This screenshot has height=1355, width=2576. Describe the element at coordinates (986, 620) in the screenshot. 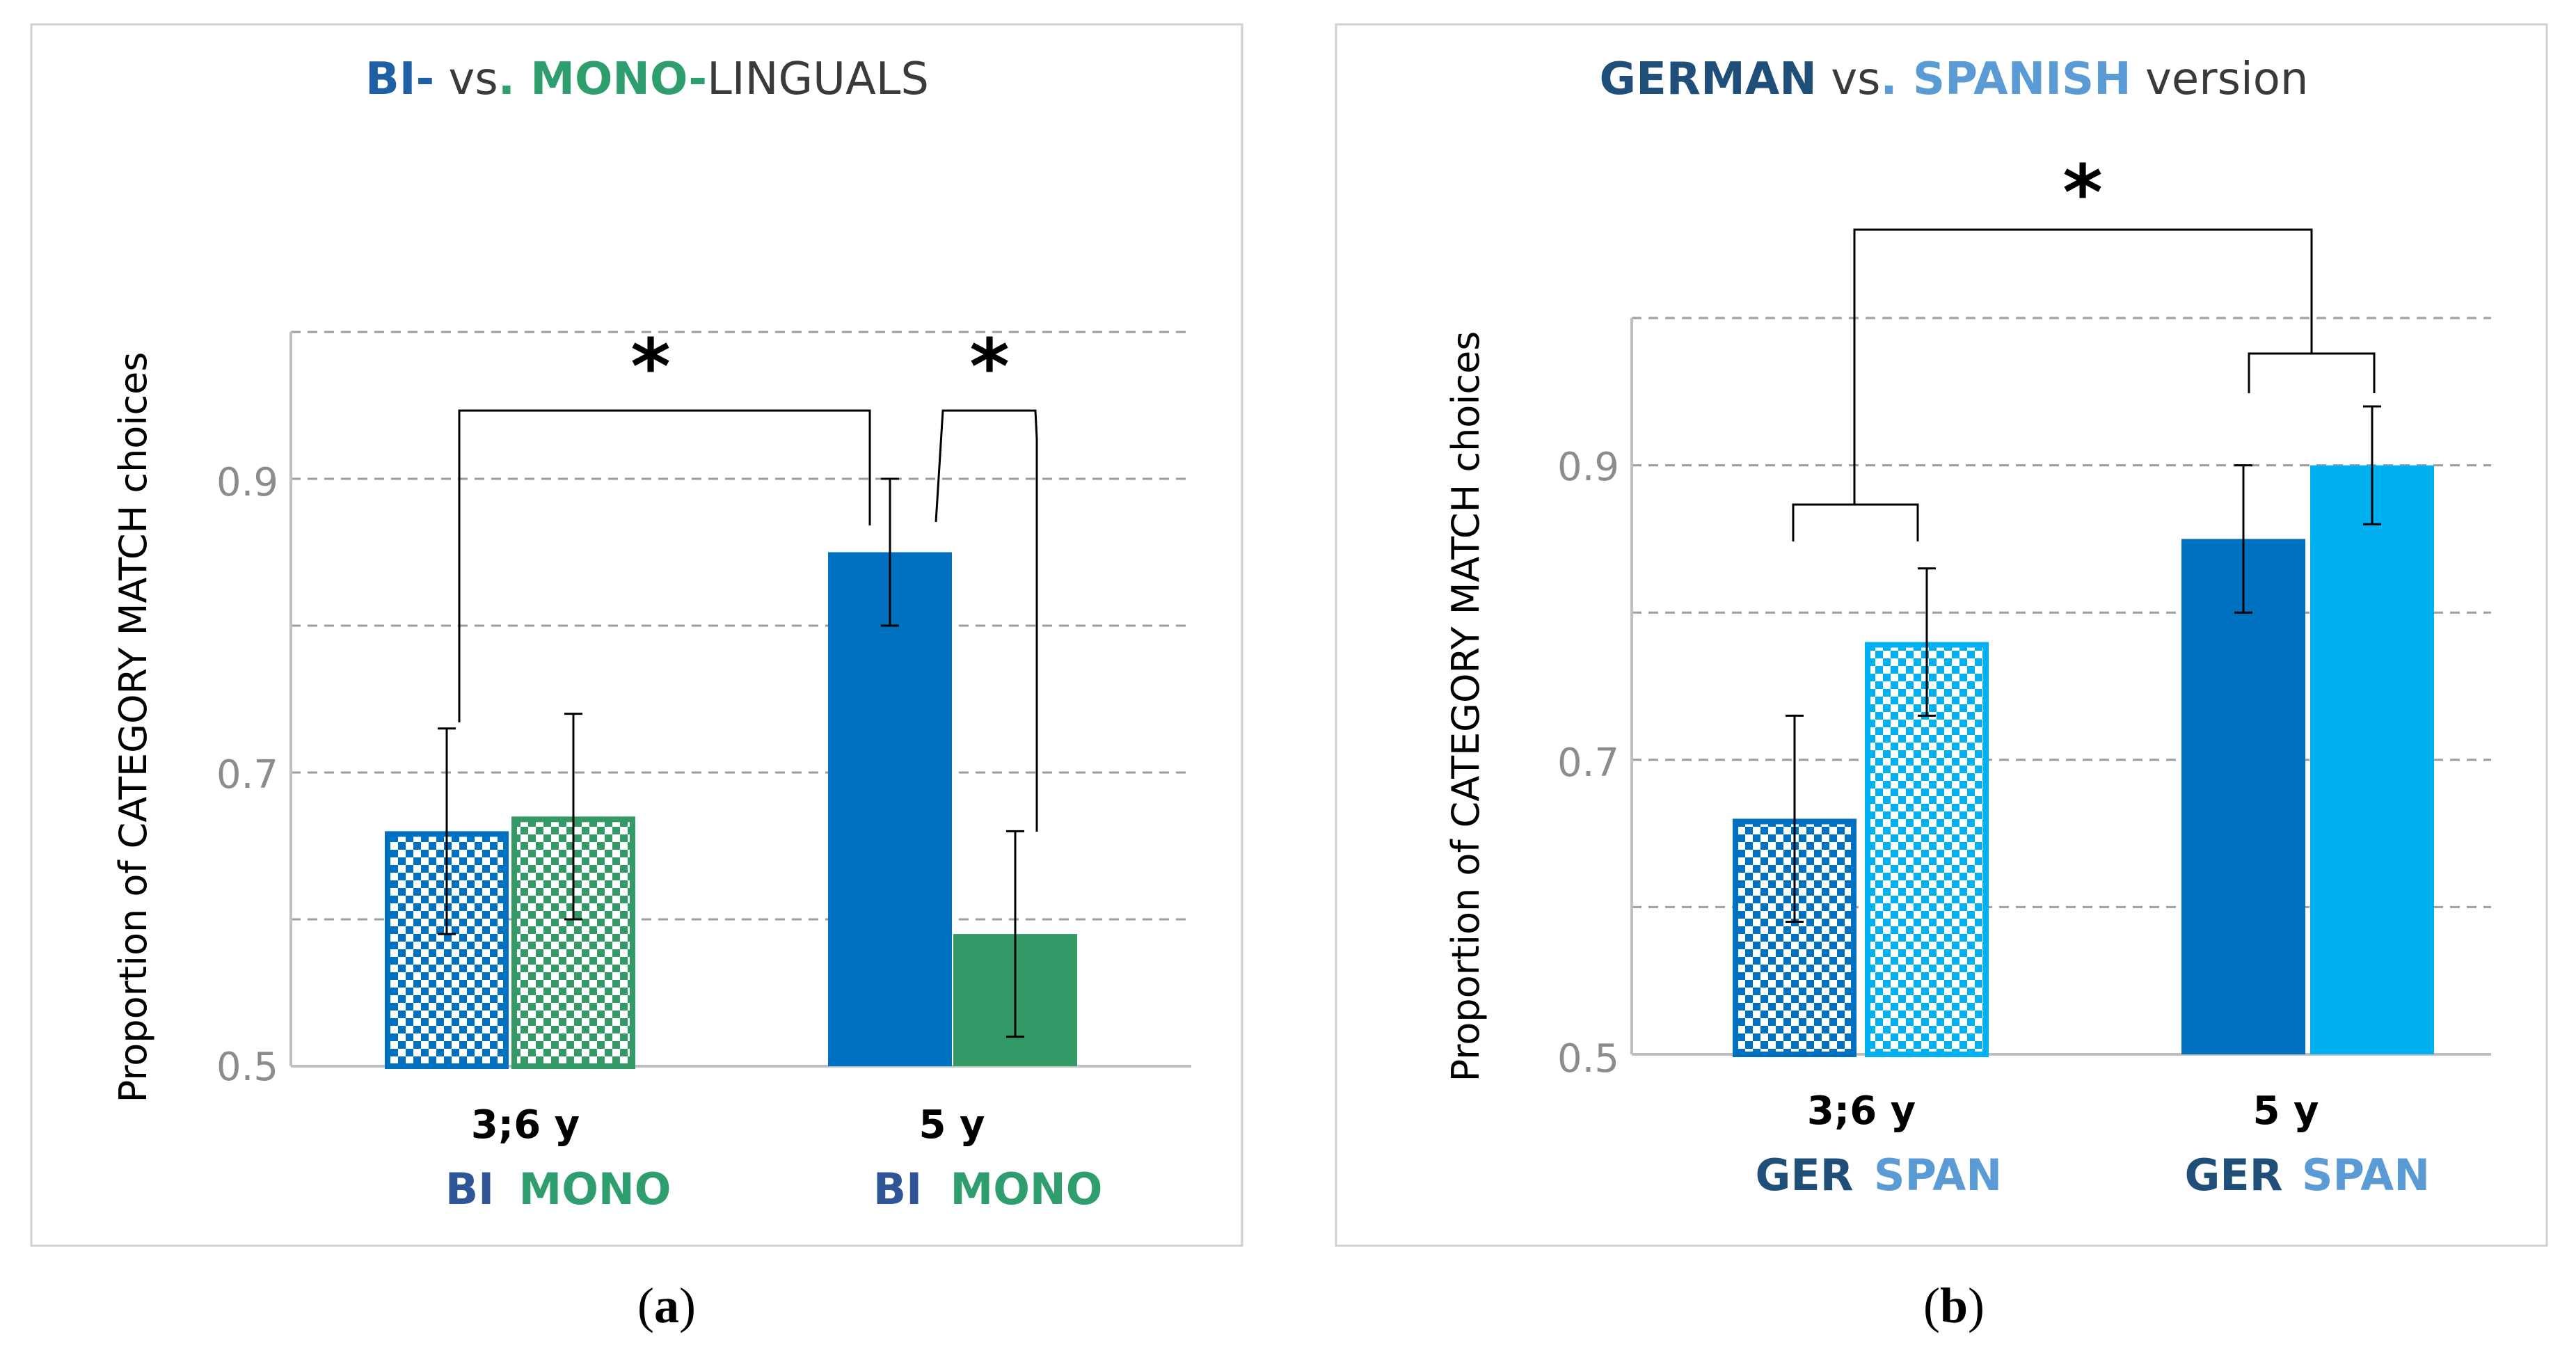

I see `significance-bracket-a-5y` at that location.